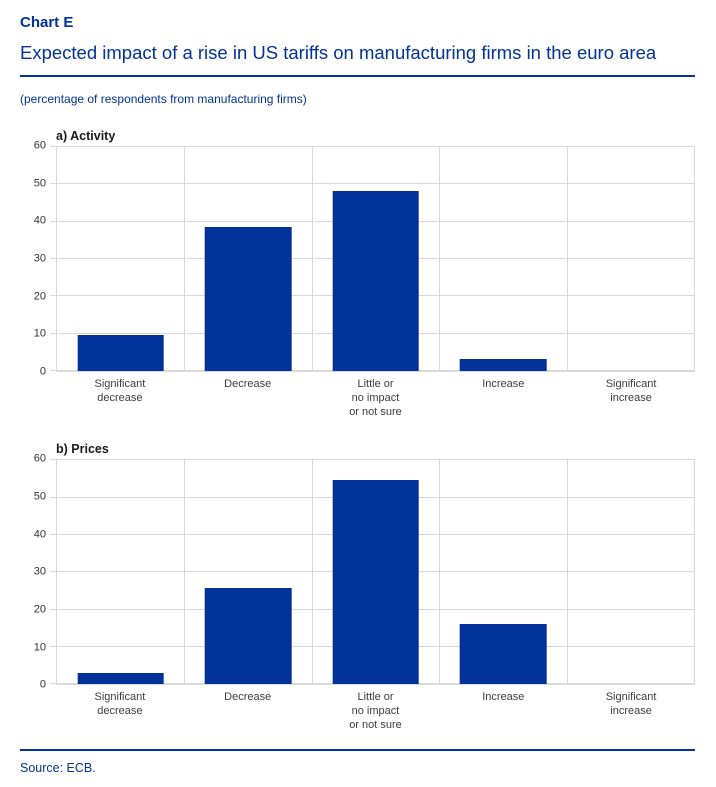 Image resolution: width=716 pixels, height=787 pixels. Describe the element at coordinates (58, 767) in the screenshot. I see `source-note: Source: ECB.` at that location.